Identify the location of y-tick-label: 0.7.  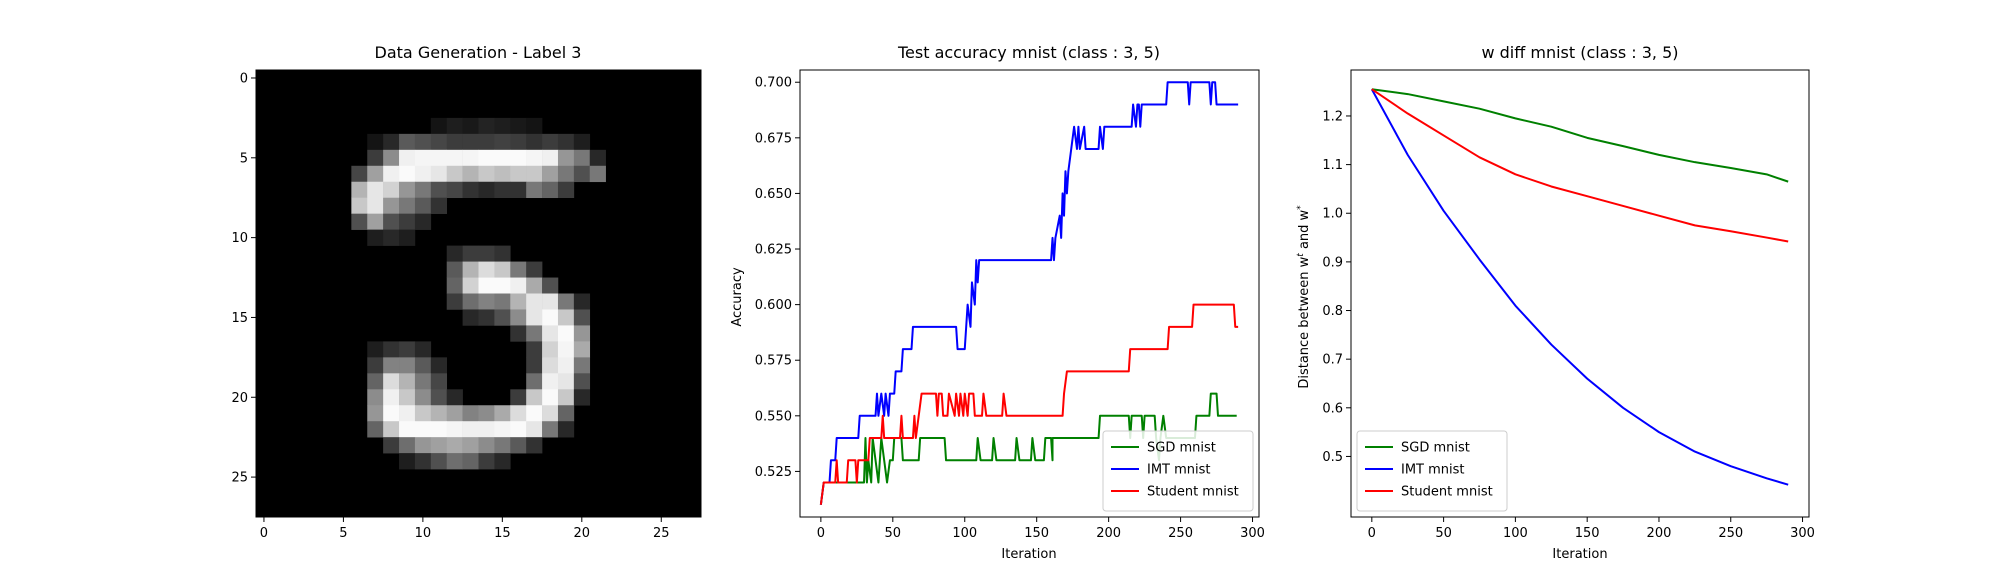
(1332, 360).